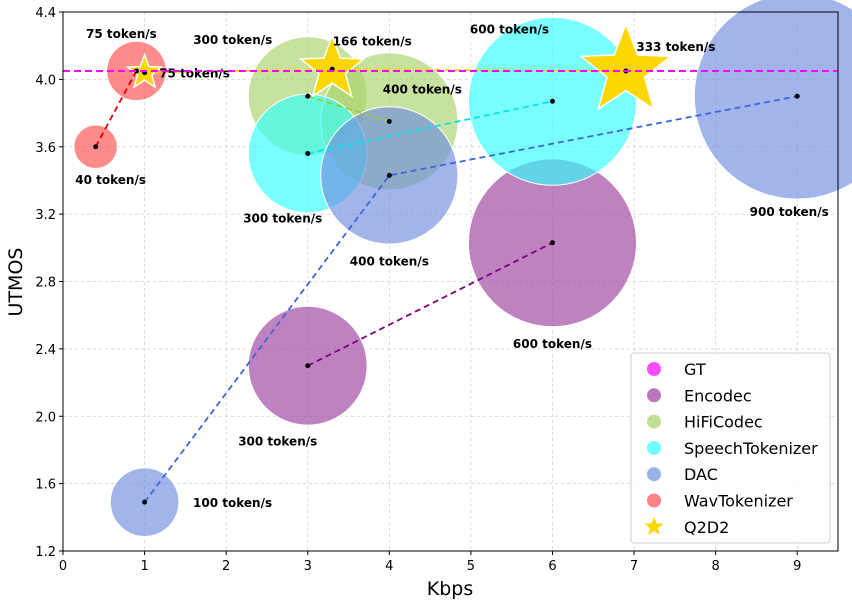 The width and height of the screenshot is (852, 613). What do you see at coordinates (675, 47) in the screenshot?
I see `point-label: 333 token/s` at bounding box center [675, 47].